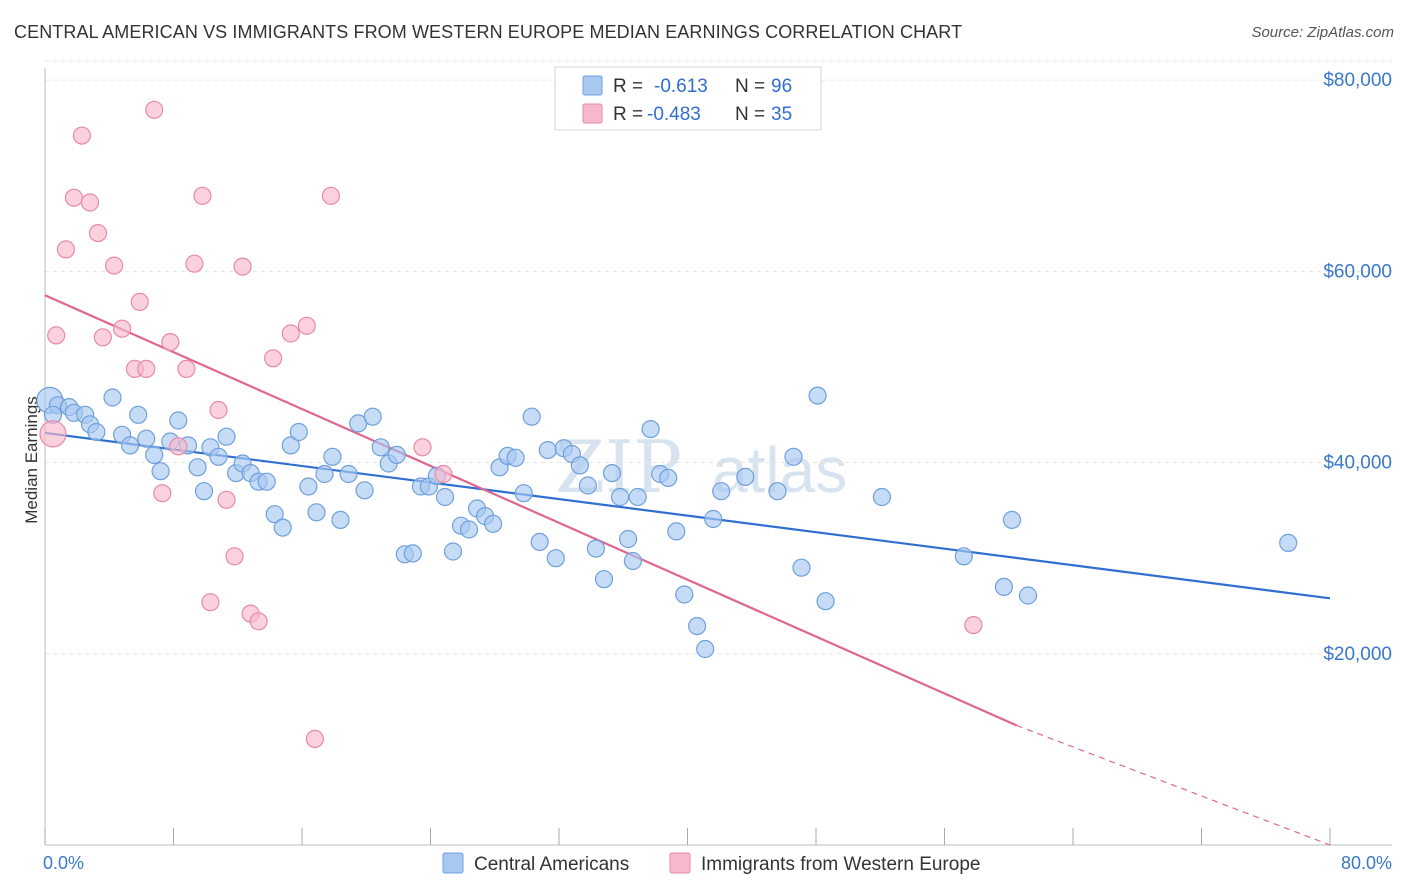  I want to click on trend-line-western-europe-extension, so click(1173, 785).